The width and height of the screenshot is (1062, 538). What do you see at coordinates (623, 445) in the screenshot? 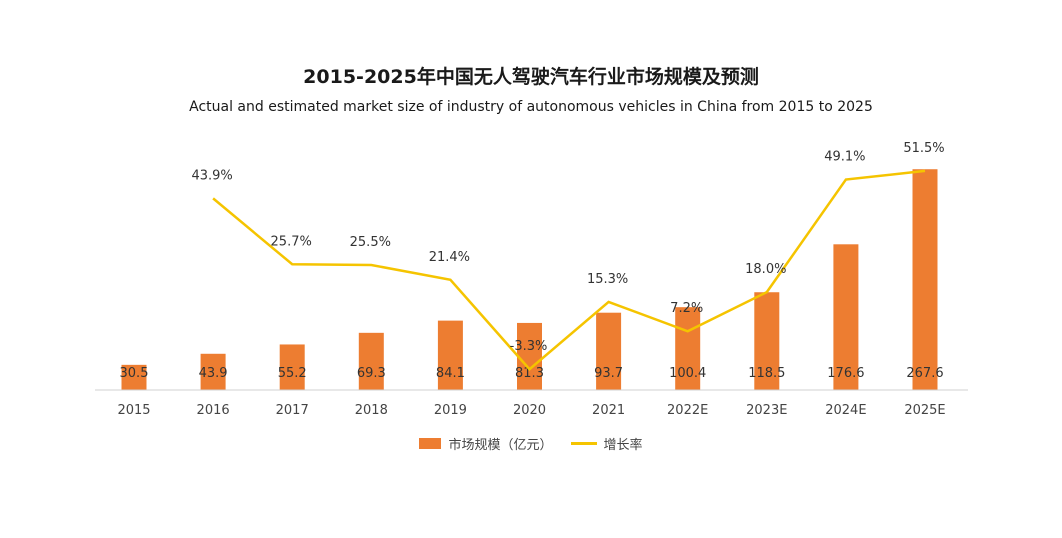
I see `legend-label-growth-rate: 增长率` at bounding box center [623, 445].